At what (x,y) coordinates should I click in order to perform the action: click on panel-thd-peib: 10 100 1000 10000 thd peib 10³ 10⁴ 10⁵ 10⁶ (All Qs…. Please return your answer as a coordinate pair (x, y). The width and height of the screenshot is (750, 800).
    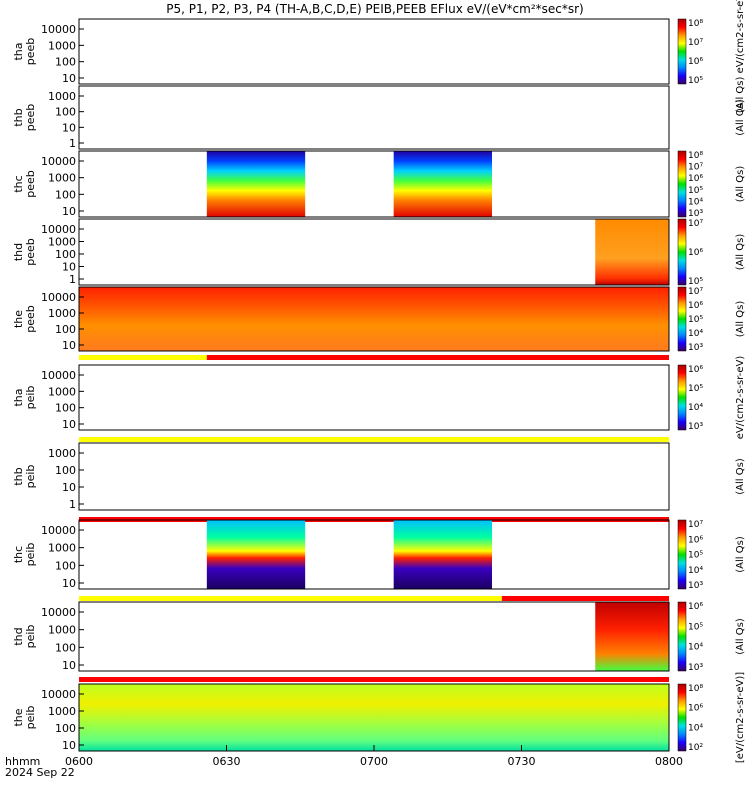
    Looking at the image, I should click on (379, 641).